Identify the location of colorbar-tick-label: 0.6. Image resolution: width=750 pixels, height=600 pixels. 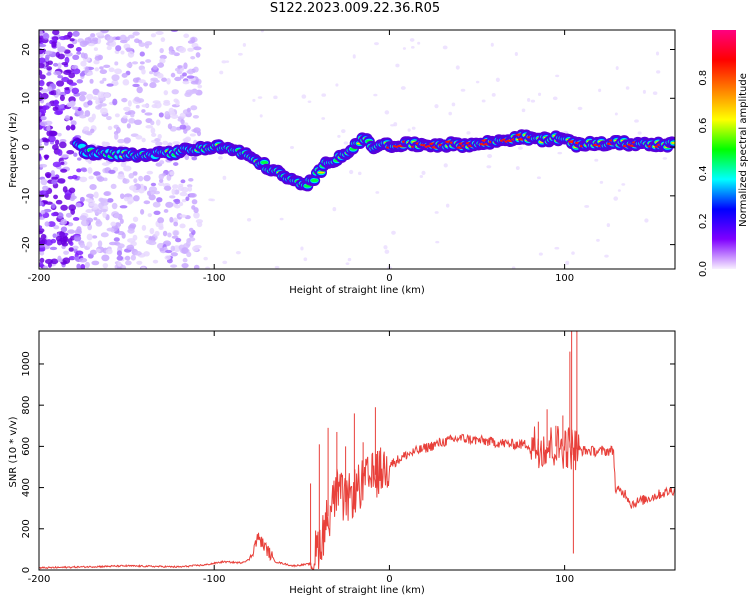
(703, 126).